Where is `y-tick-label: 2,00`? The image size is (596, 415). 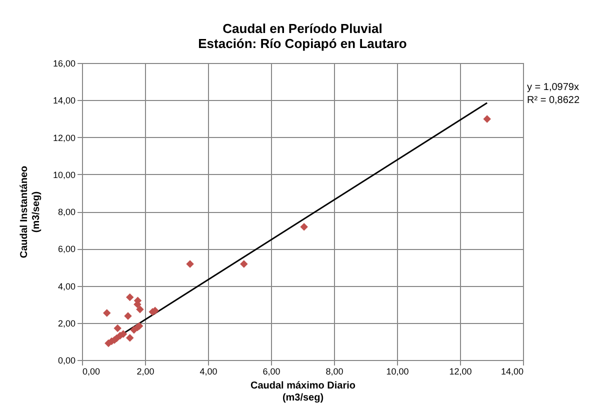
y-tick-label: 2,00 is located at coordinates (67, 323).